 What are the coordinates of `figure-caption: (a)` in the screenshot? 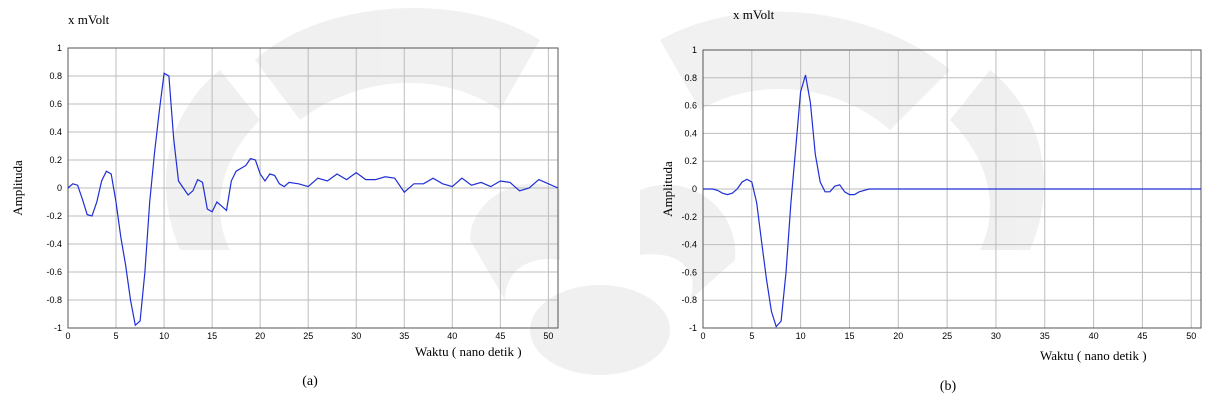 It's located at (310, 381).